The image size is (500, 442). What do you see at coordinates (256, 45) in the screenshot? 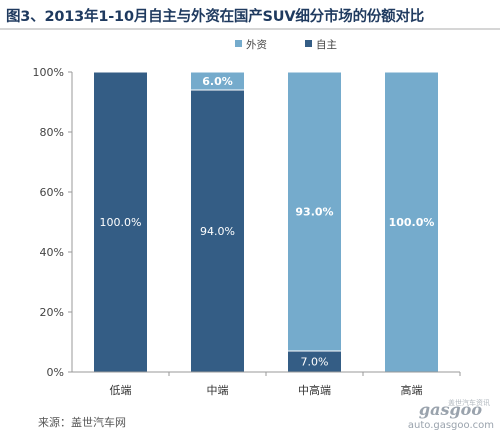
I see `legend-label-foreign: 外资` at bounding box center [256, 45].